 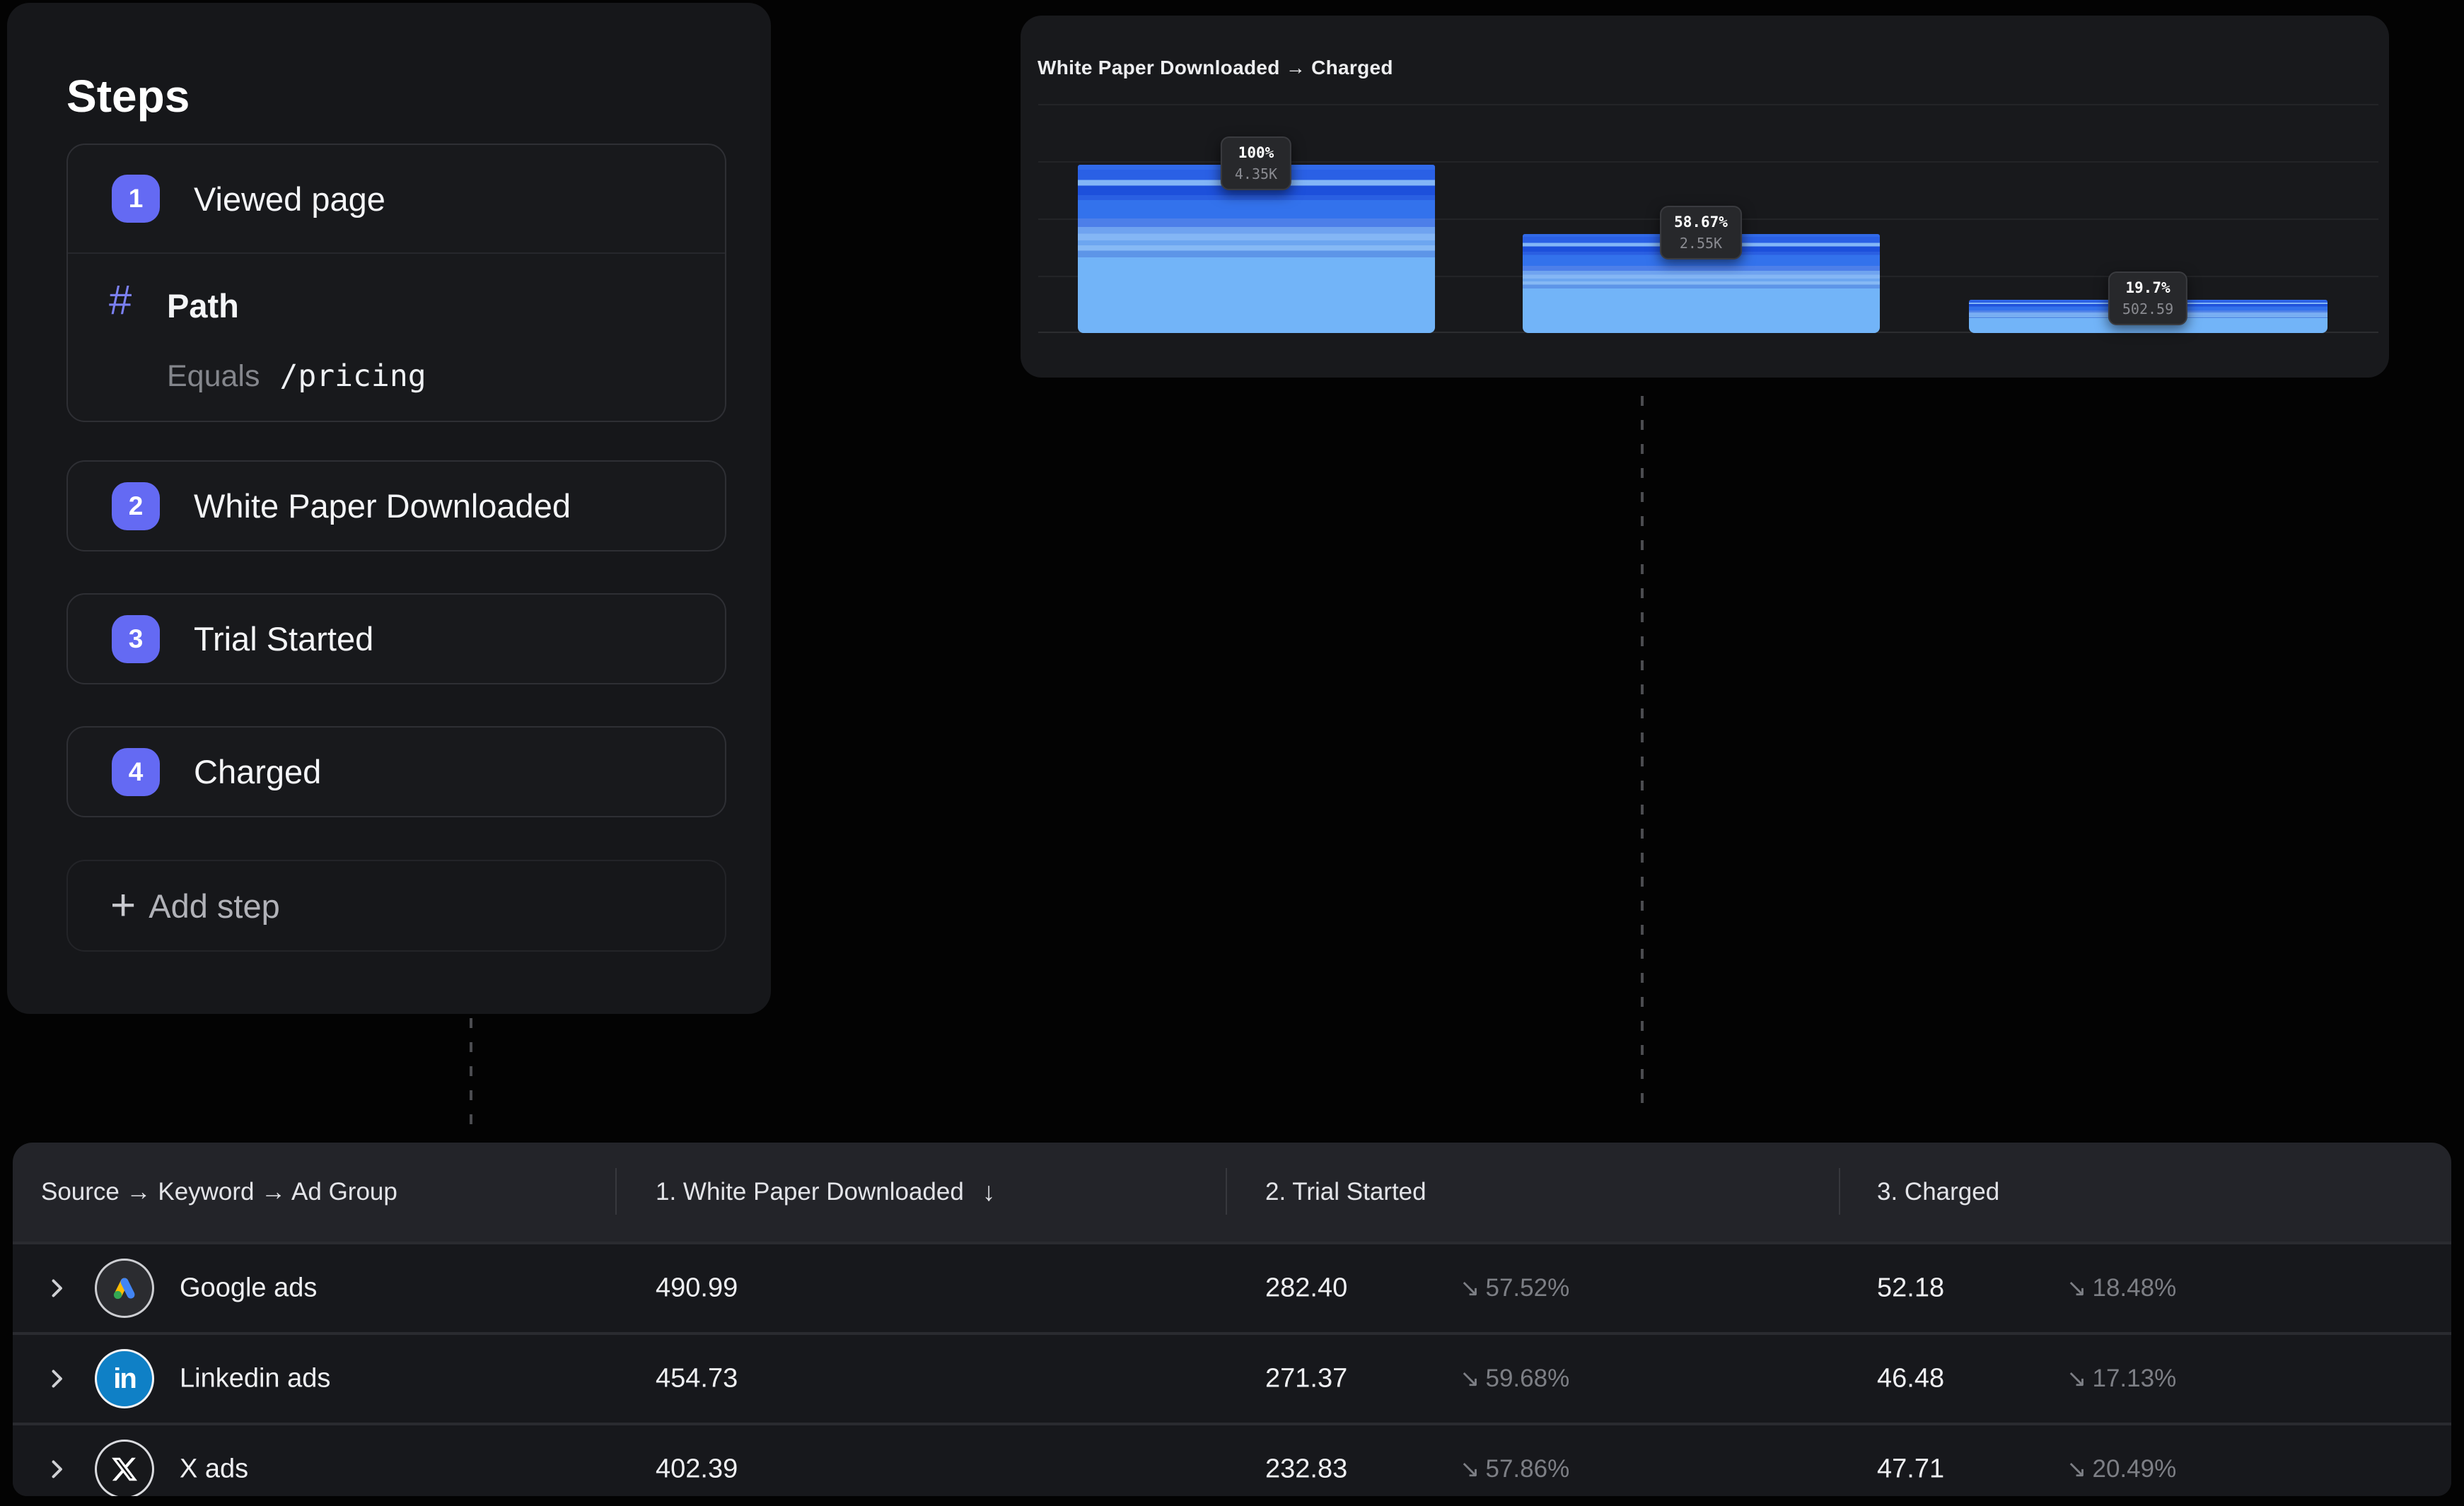 I want to click on source-name: Linkedin ads, so click(x=255, y=1378).